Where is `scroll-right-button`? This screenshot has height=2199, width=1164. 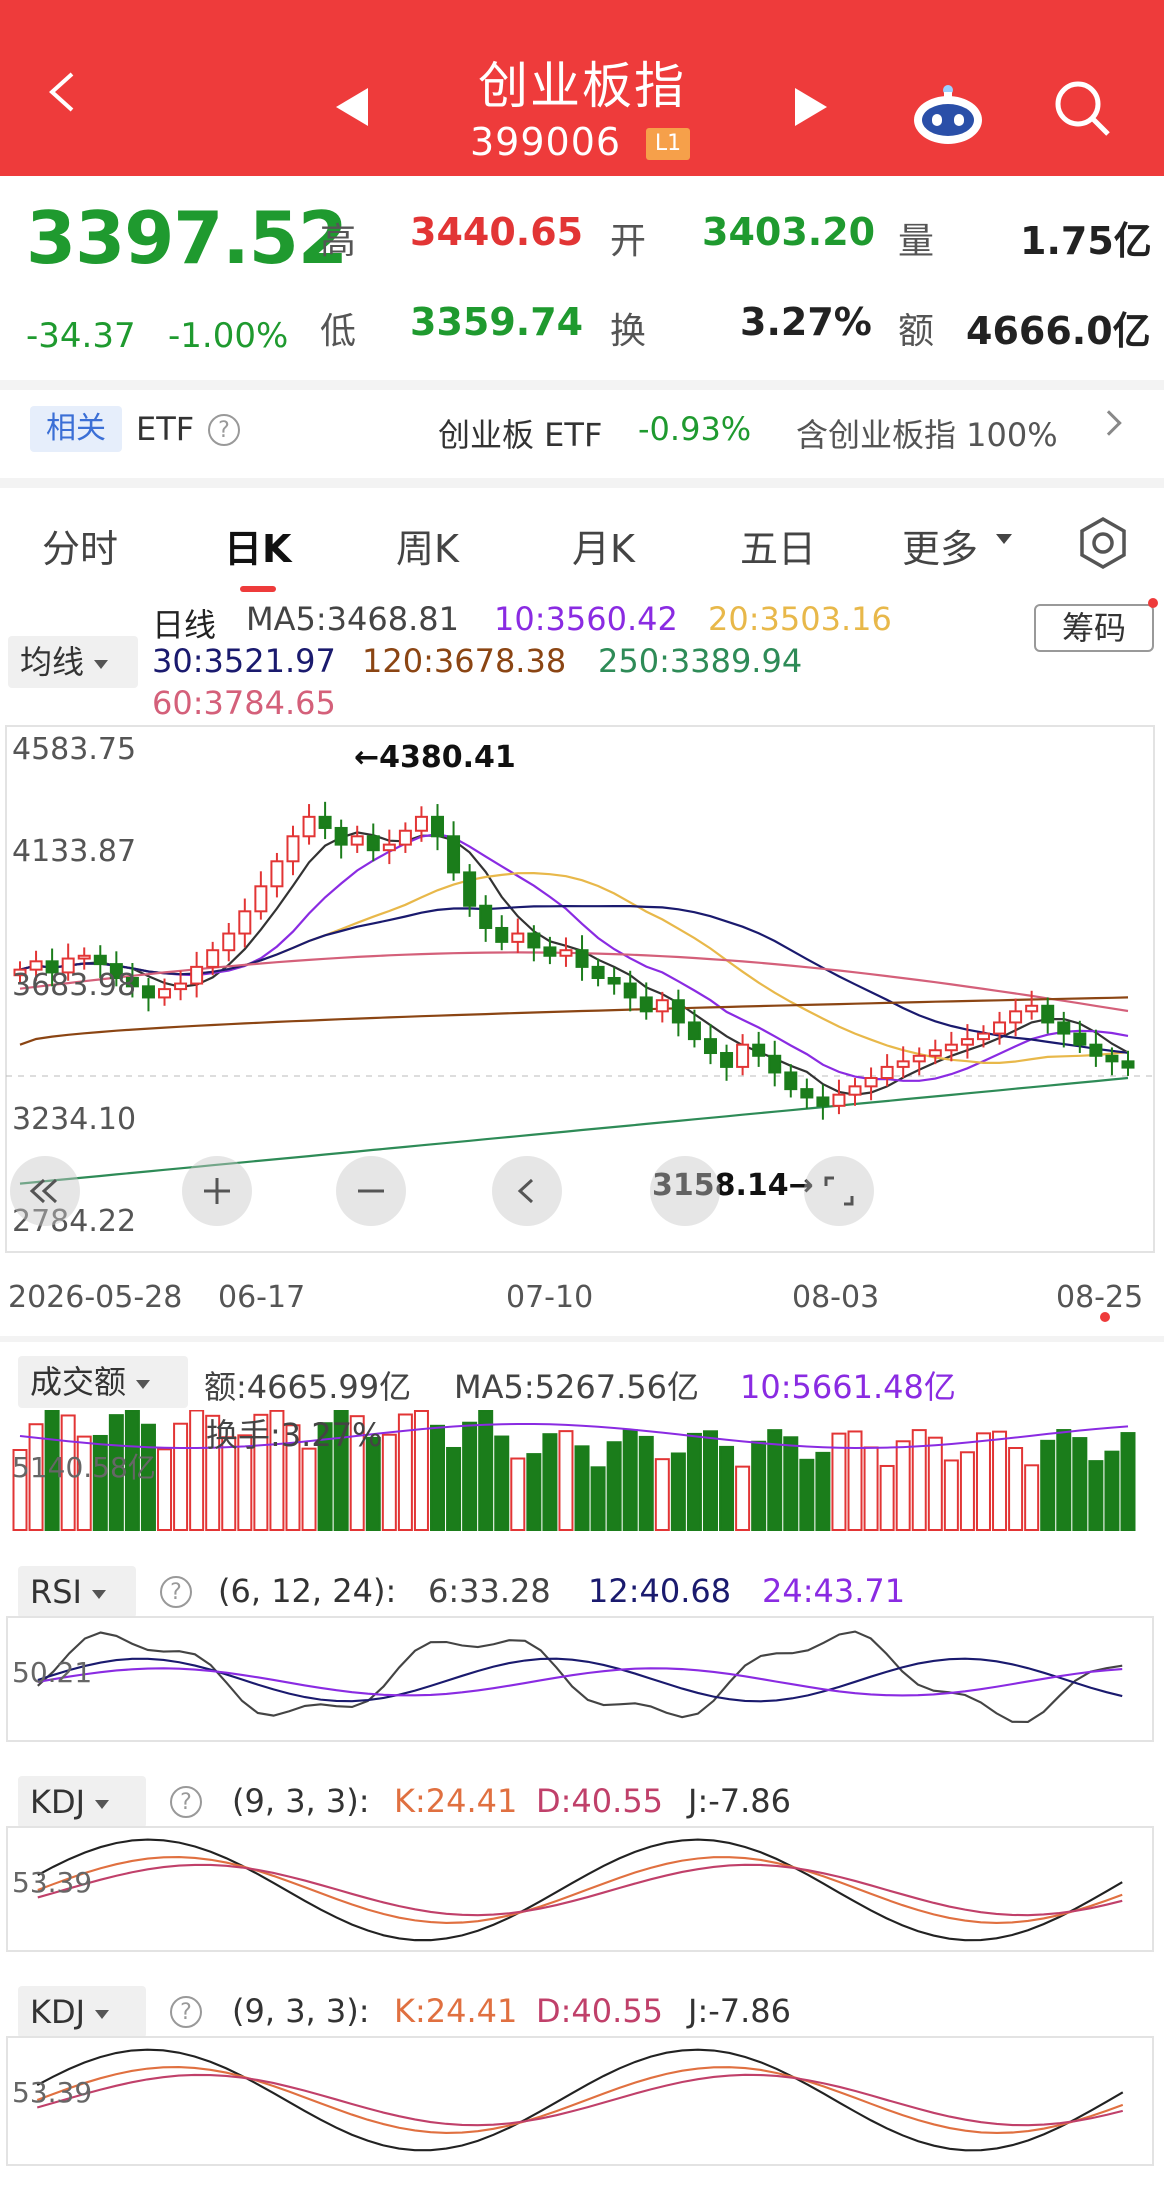
scroll-right-button is located at coordinates (685, 1191).